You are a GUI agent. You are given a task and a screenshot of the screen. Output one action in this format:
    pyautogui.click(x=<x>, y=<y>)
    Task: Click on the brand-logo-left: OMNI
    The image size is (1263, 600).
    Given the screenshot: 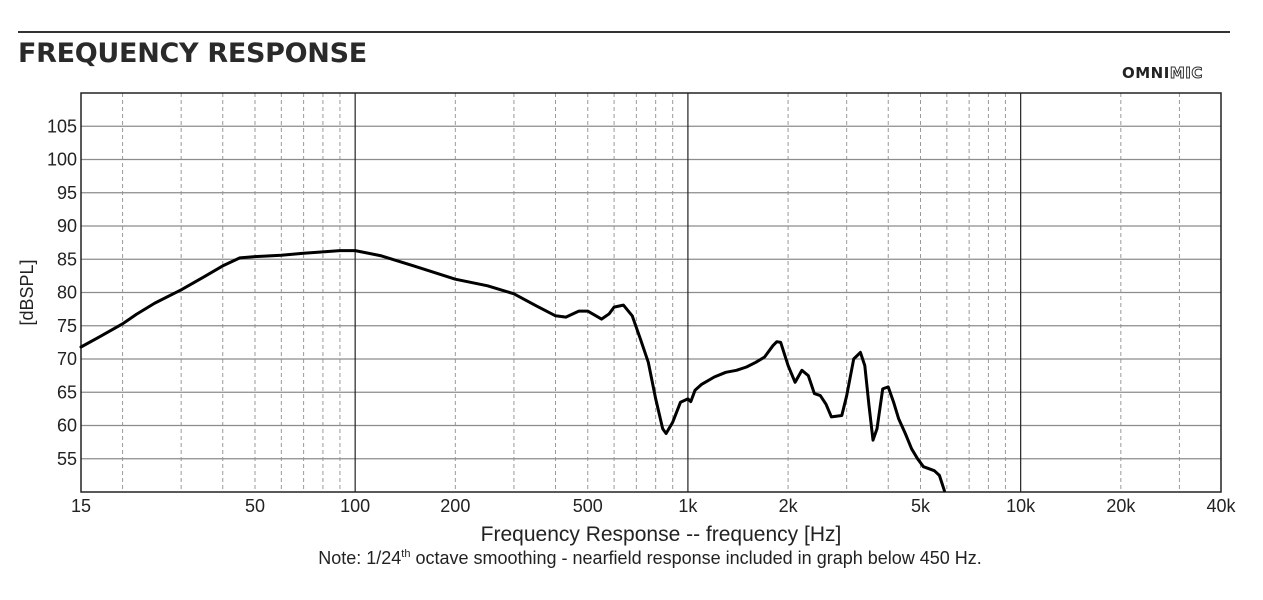 What is the action you would take?
    pyautogui.click(x=1146, y=73)
    